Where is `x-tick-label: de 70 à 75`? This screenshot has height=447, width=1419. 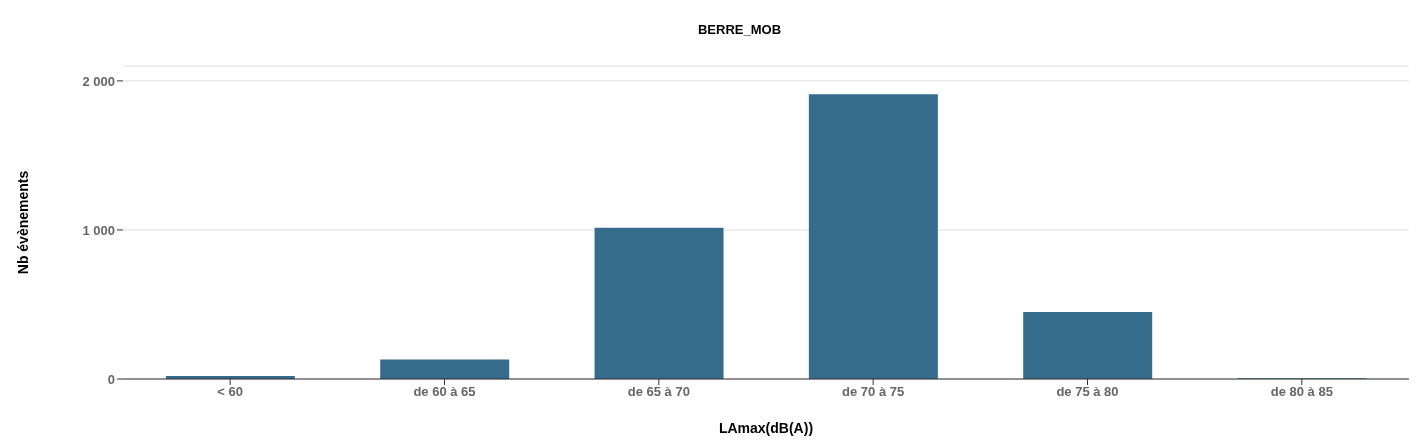 x-tick-label: de 70 à 75 is located at coordinates (873, 392).